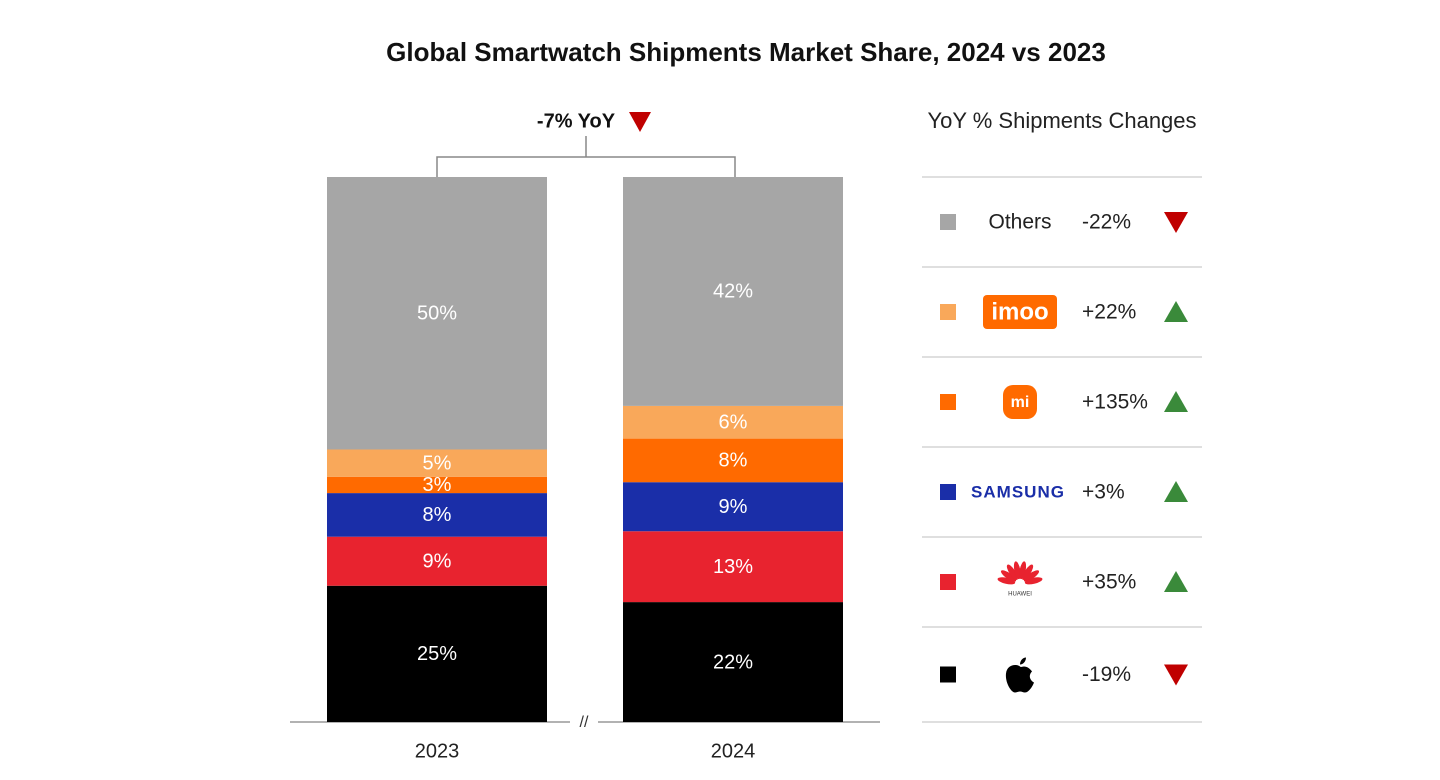  Describe the element at coordinates (1019, 675) in the screenshot. I see `logo-apple` at that location.